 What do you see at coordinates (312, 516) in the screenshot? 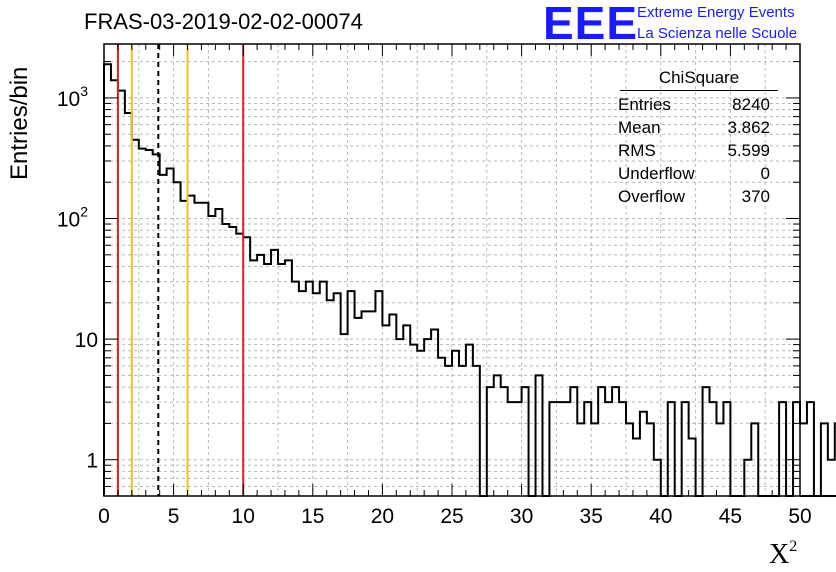
I see `x-tick-label: 15` at bounding box center [312, 516].